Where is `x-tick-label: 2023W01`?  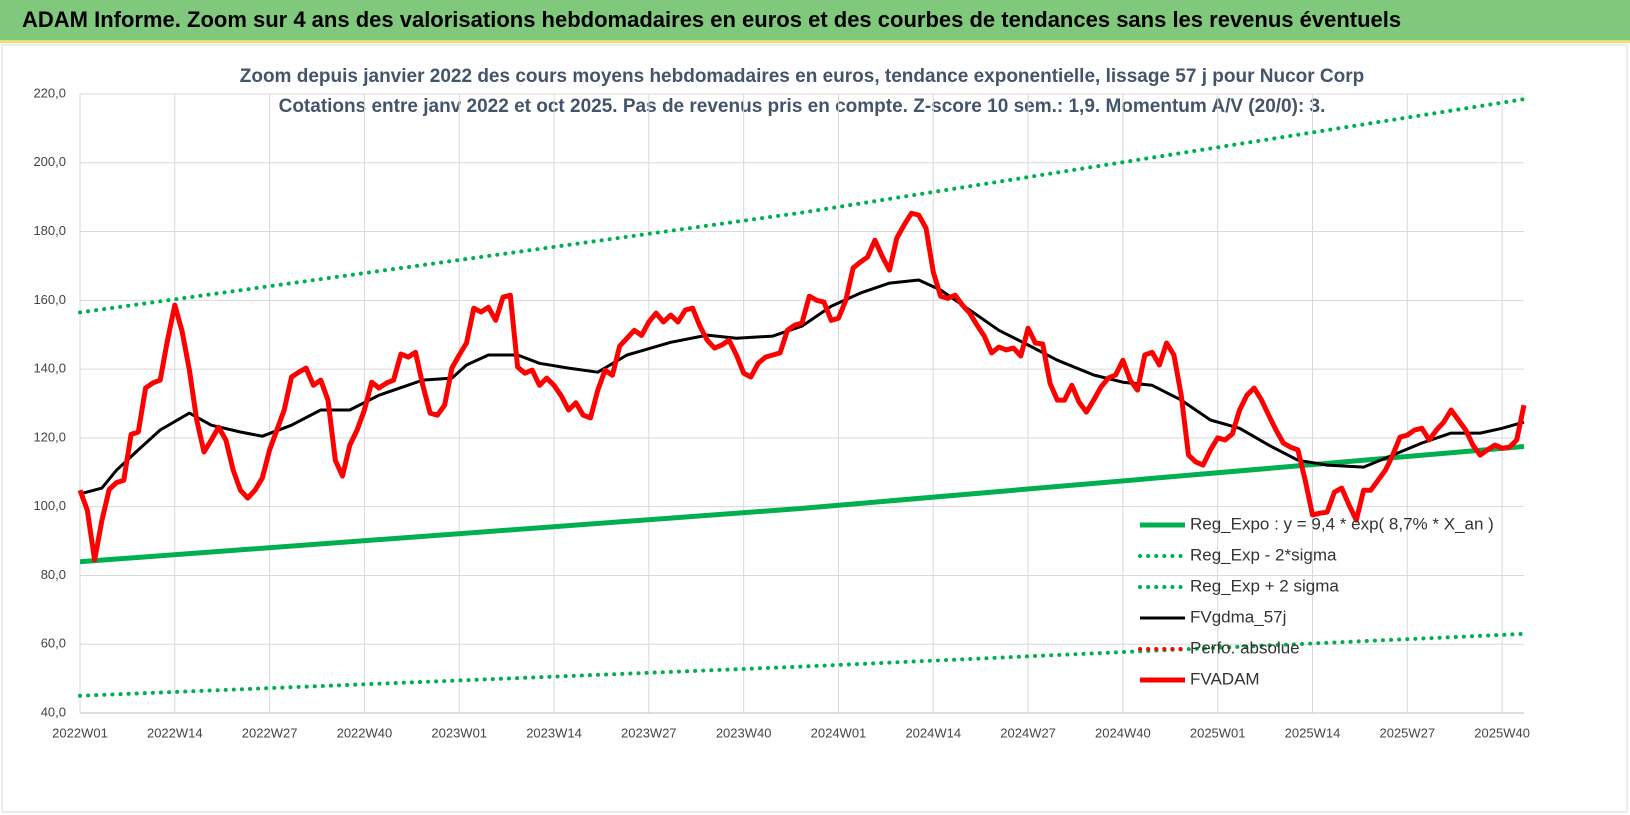 x-tick-label: 2023W01 is located at coordinates (459, 732).